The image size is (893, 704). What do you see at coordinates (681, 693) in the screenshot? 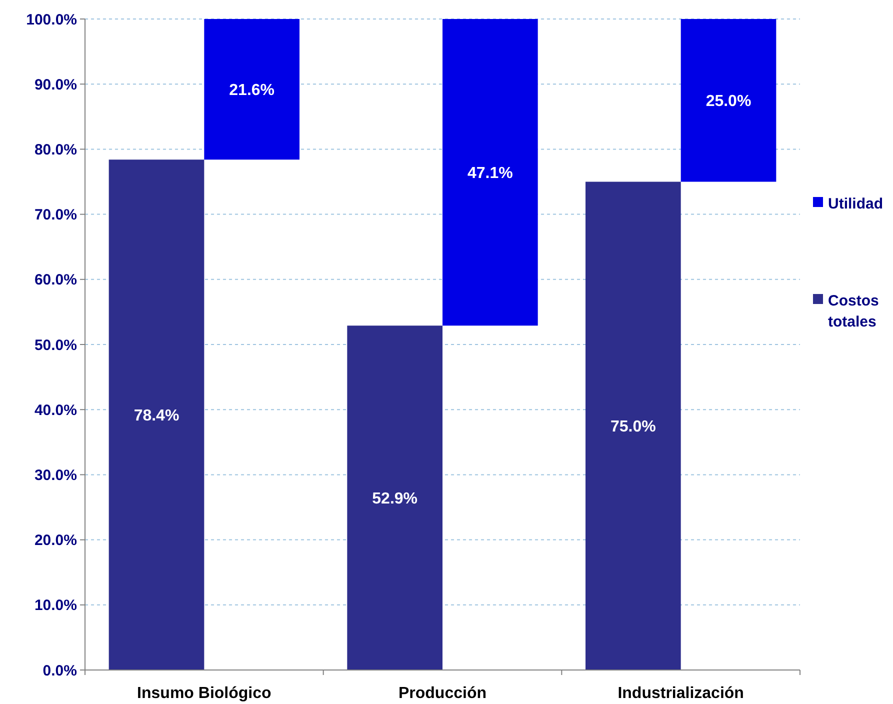
I see `x-tick-label: Industrialización` at bounding box center [681, 693].